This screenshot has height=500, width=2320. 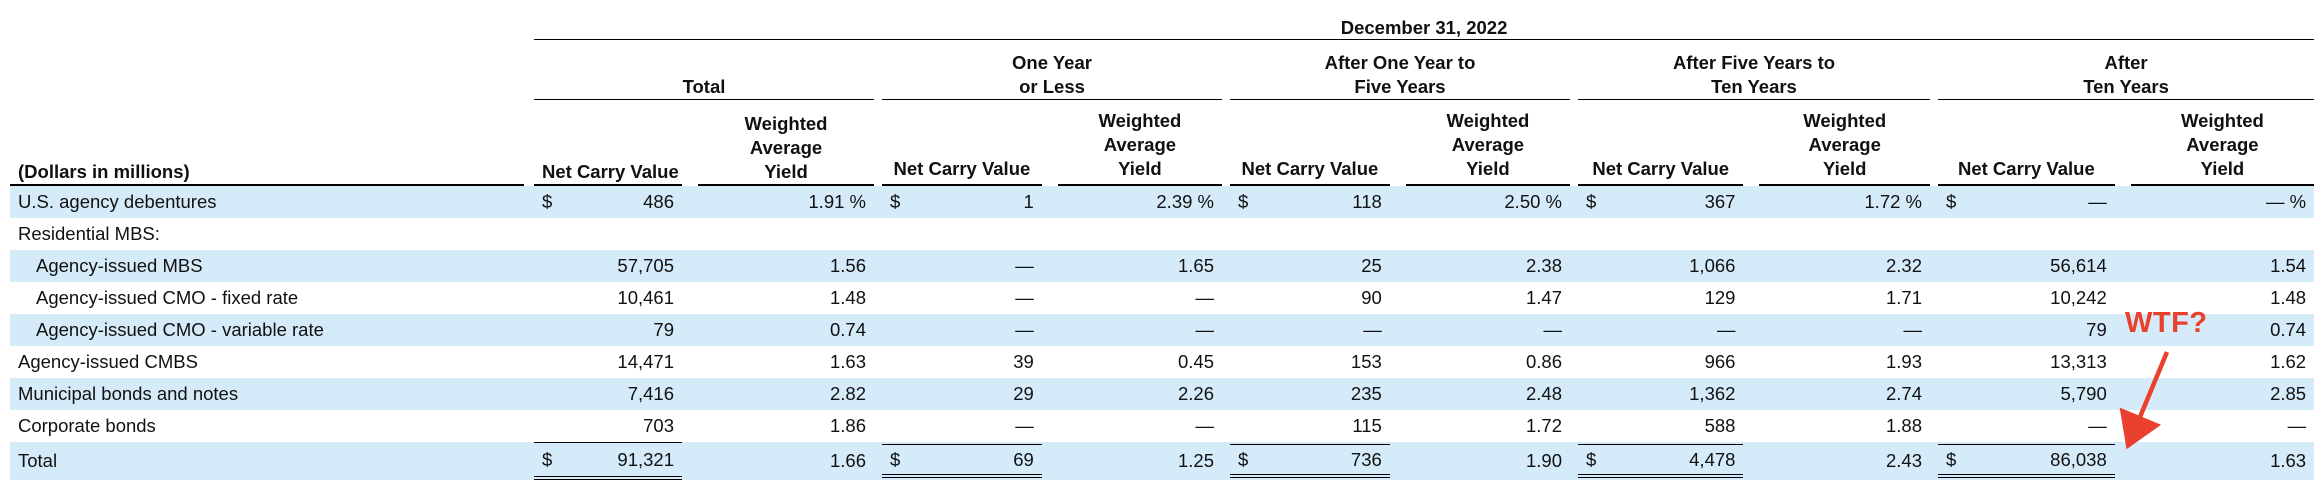 I want to click on row-gap, so click(x=529, y=266).